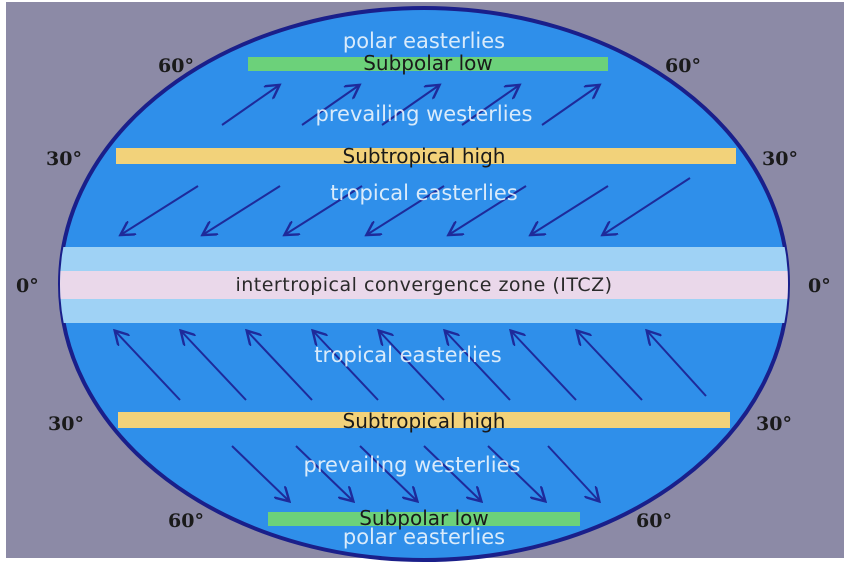  Describe the element at coordinates (819, 286) in the screenshot. I see `lat-eq-right: 0°` at that location.